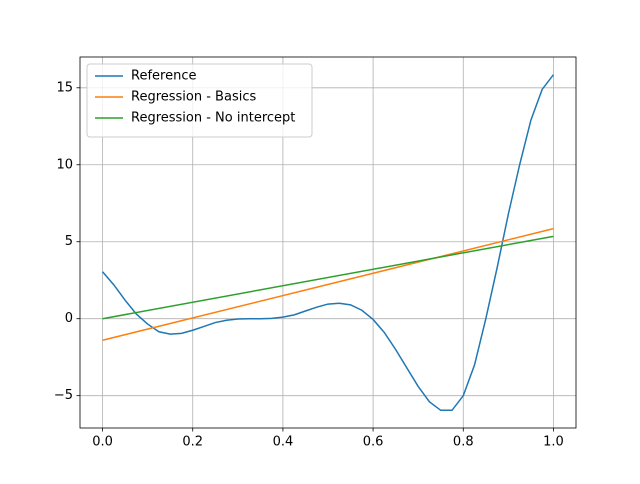  Describe the element at coordinates (102, 442) in the screenshot. I see `x-tick-label: 0.0` at that location.